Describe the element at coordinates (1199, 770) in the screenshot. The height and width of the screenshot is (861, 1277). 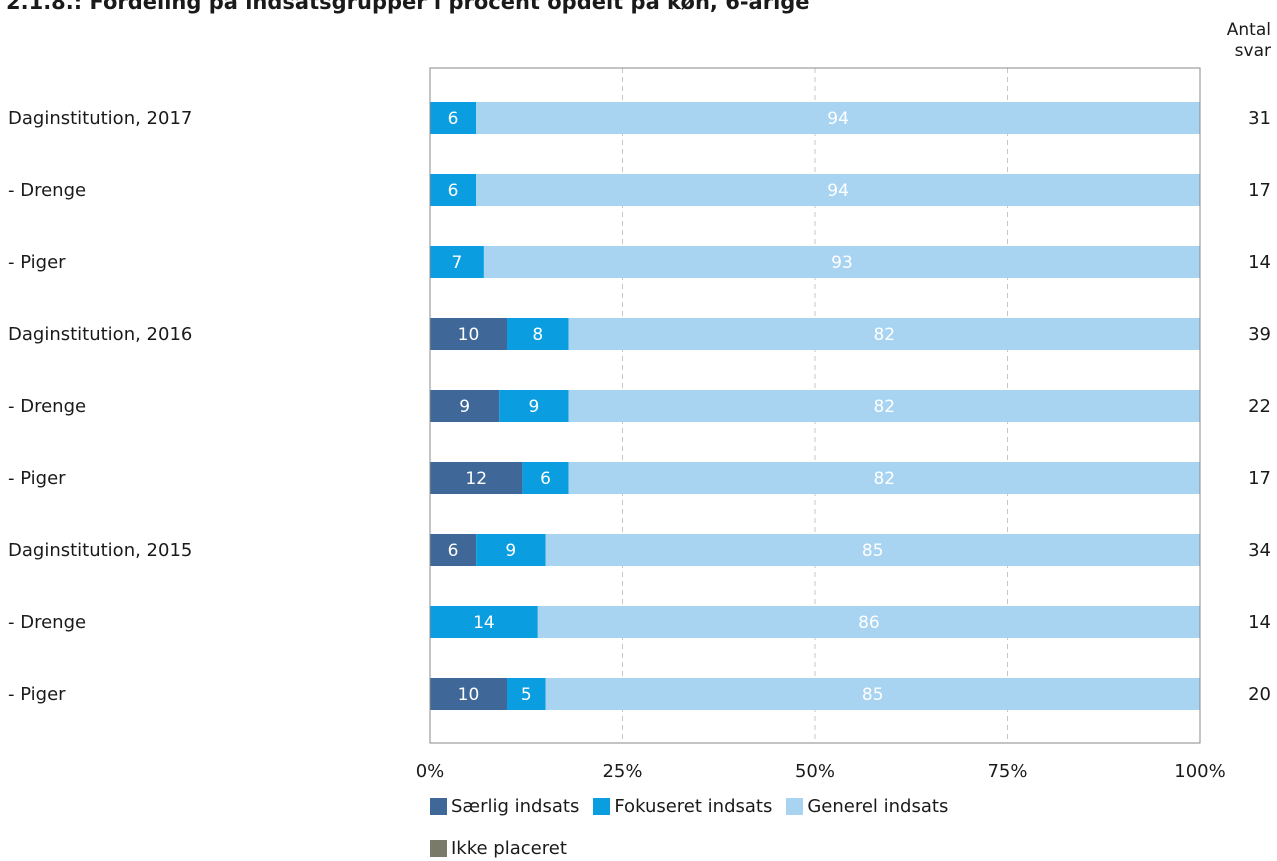
I see `x-tick-label: 100%` at that location.